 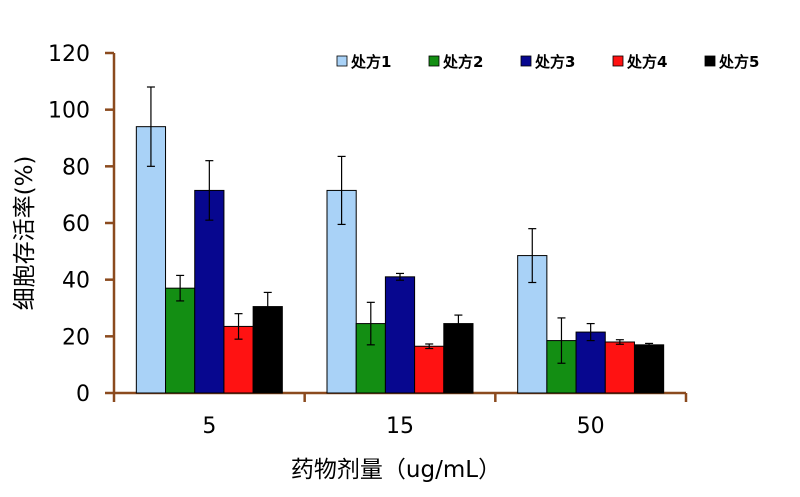 I want to click on y-axis: 0 20 40 60 80 100 120, so click(x=82, y=224).